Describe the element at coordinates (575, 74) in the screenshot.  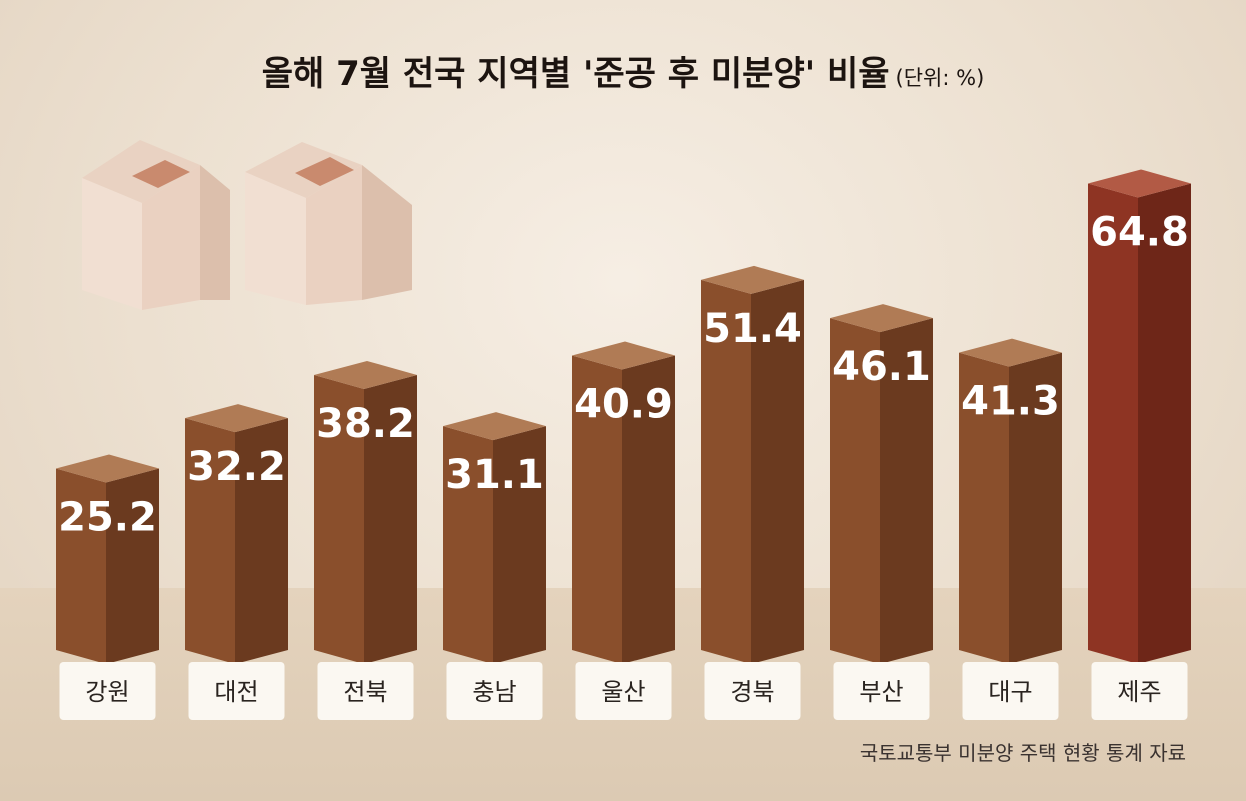
I see `chart-title: 올해 7월 전국 지역별 '준공 후 미분양' 비율` at that location.